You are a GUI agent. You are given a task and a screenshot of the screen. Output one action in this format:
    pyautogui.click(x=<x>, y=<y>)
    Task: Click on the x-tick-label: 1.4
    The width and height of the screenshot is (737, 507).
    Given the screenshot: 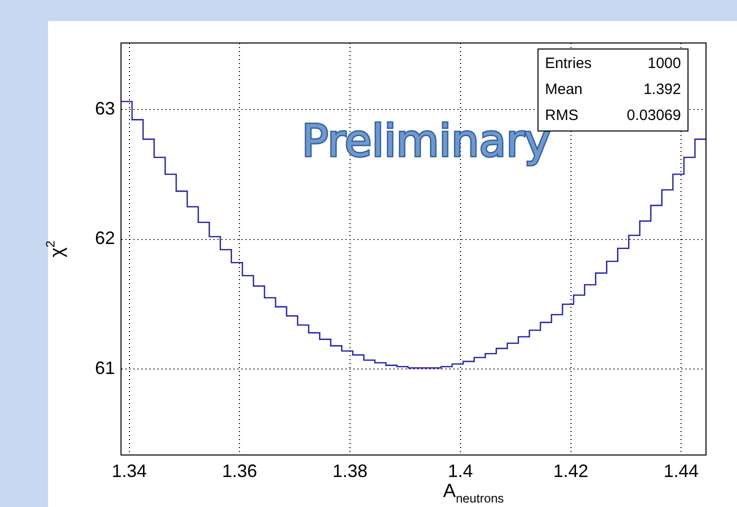 What is the action you would take?
    pyautogui.click(x=460, y=470)
    